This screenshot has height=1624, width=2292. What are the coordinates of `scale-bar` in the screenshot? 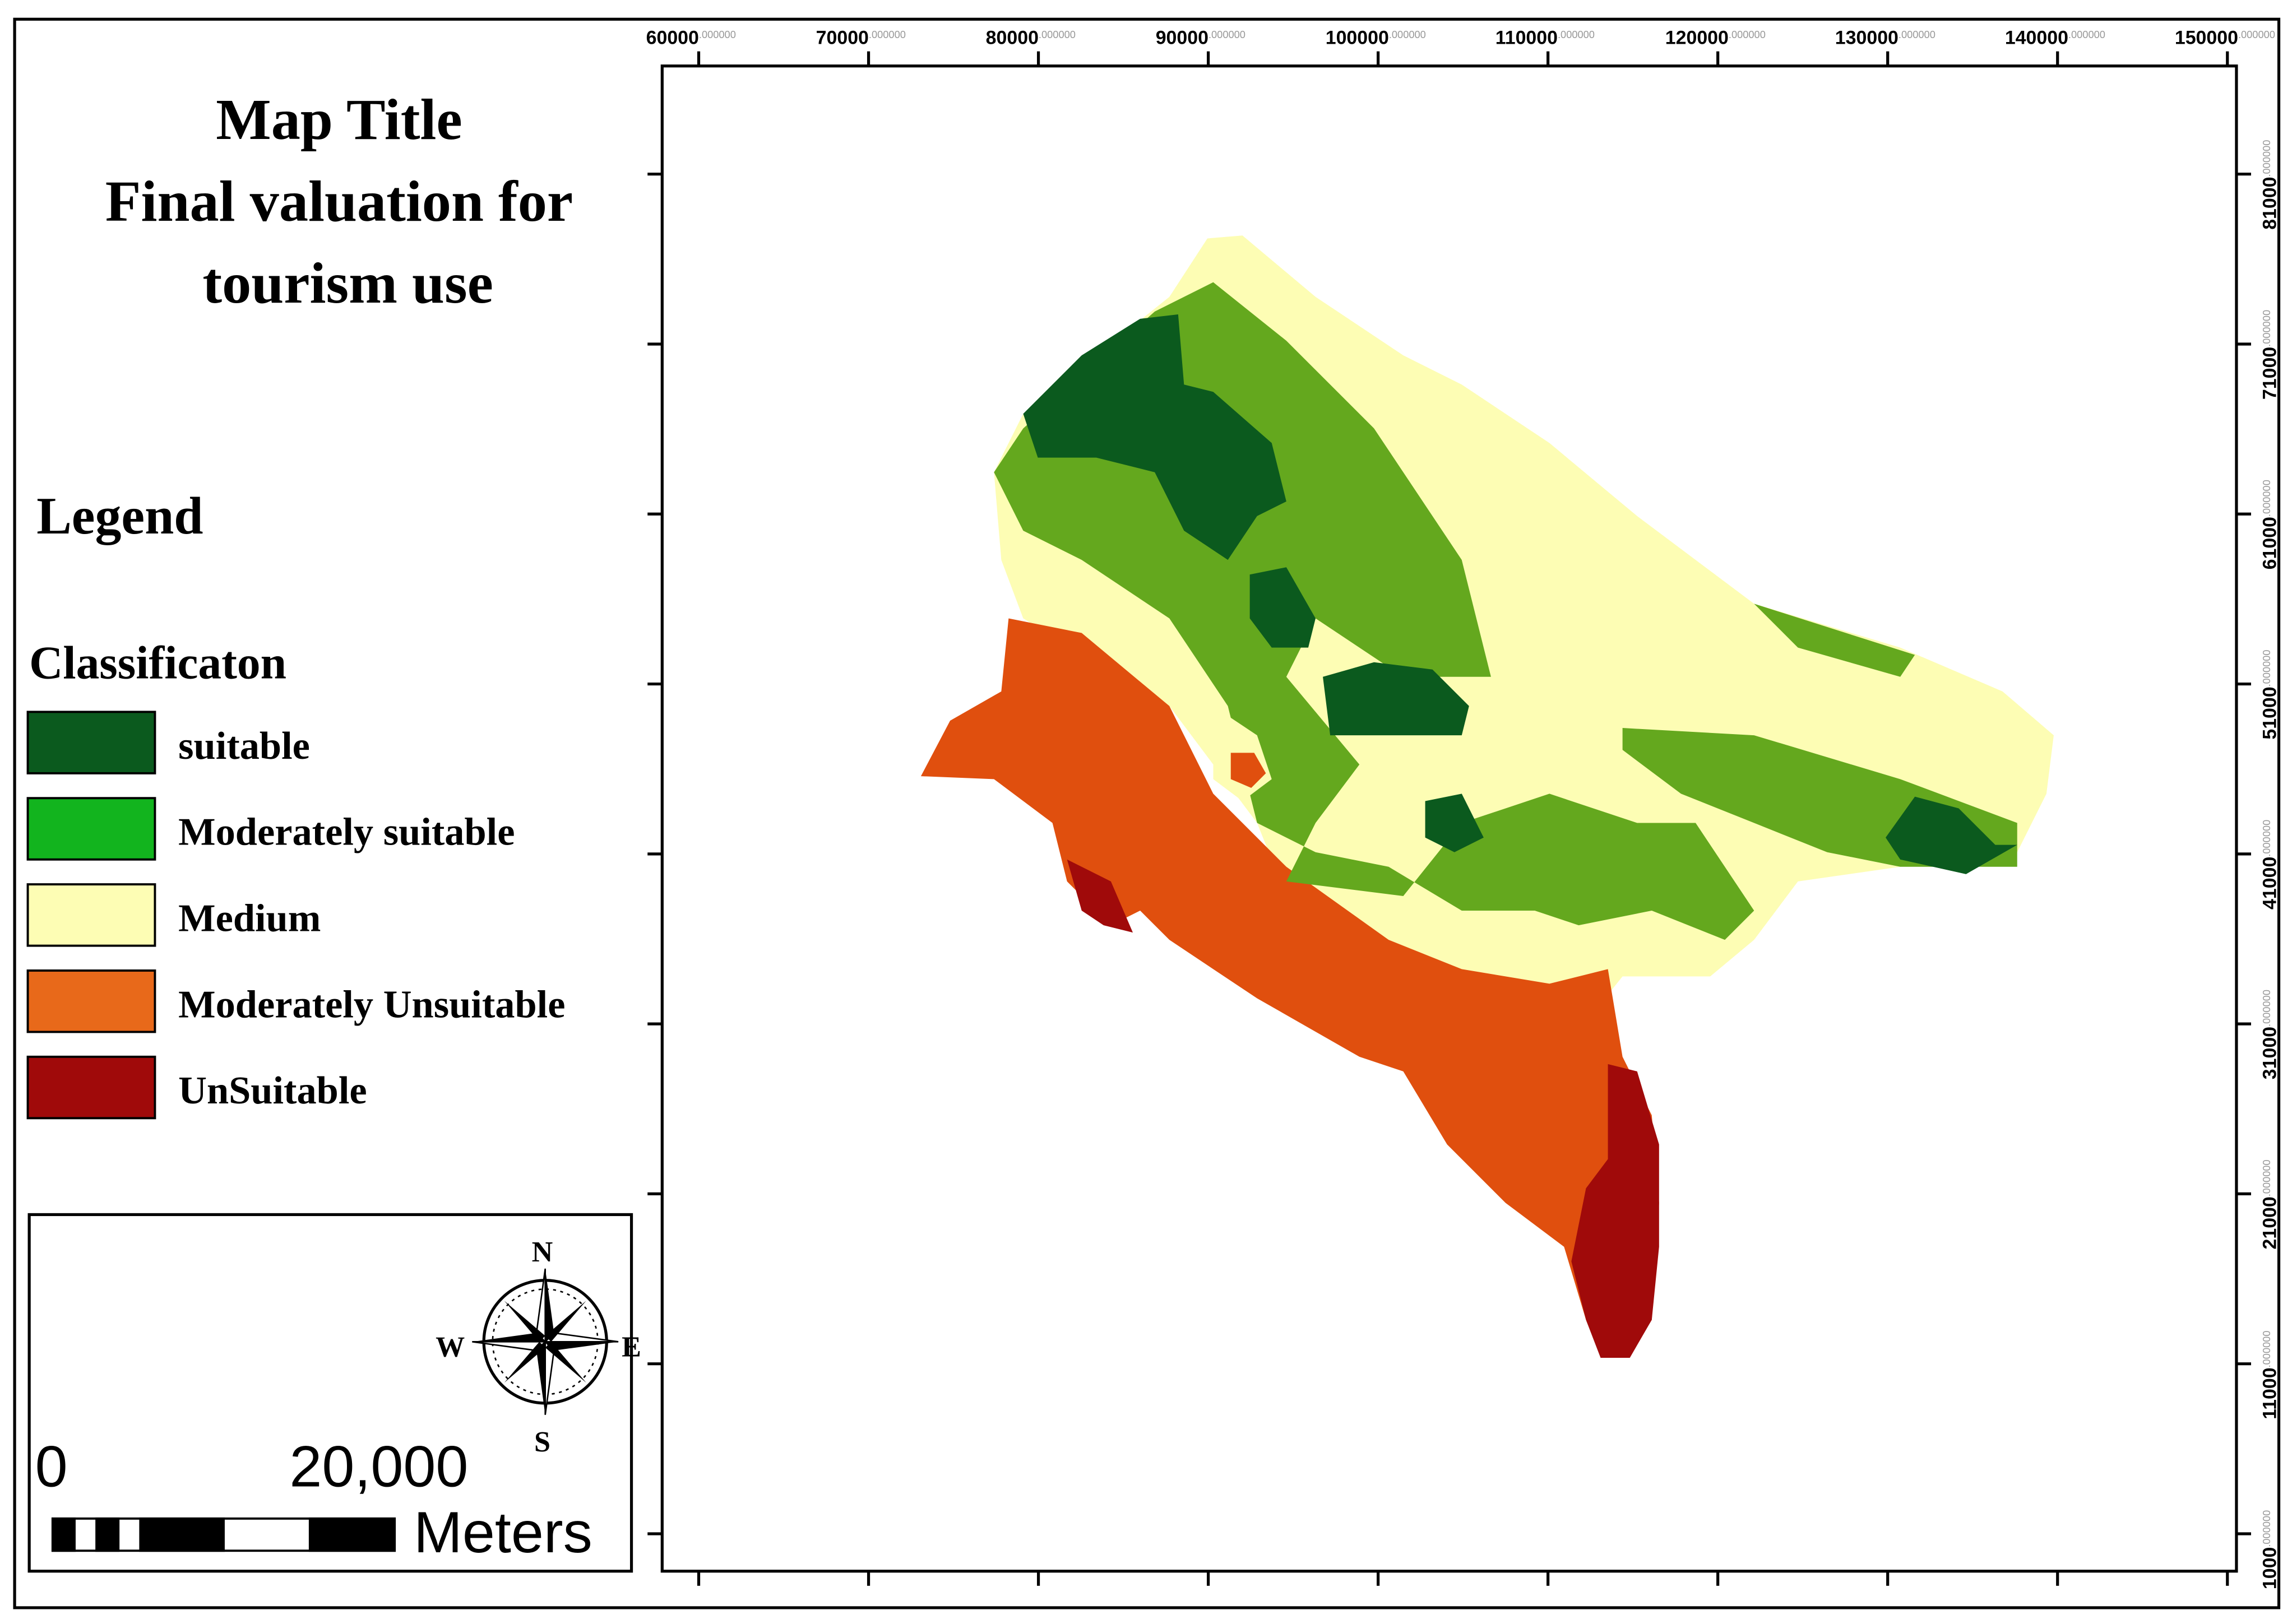 It's located at (224, 1535).